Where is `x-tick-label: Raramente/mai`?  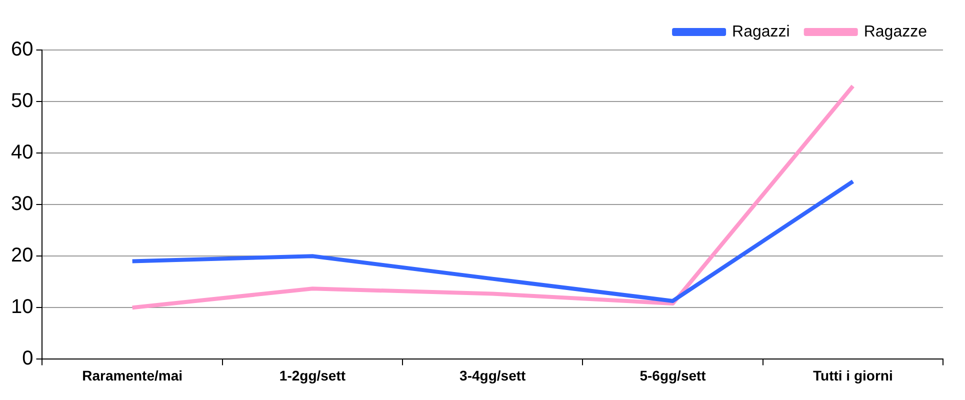
x-tick-label: Raramente/mai is located at coordinates (132, 375).